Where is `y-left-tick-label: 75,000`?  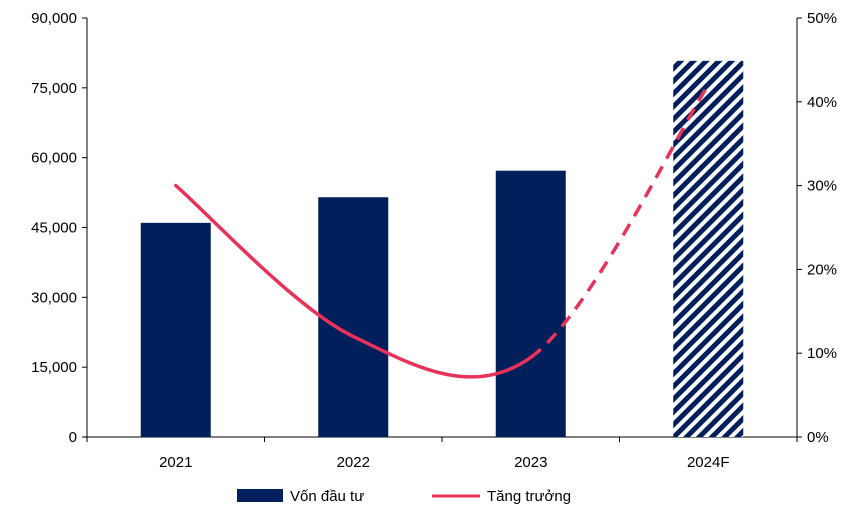 y-left-tick-label: 75,000 is located at coordinates (54, 88).